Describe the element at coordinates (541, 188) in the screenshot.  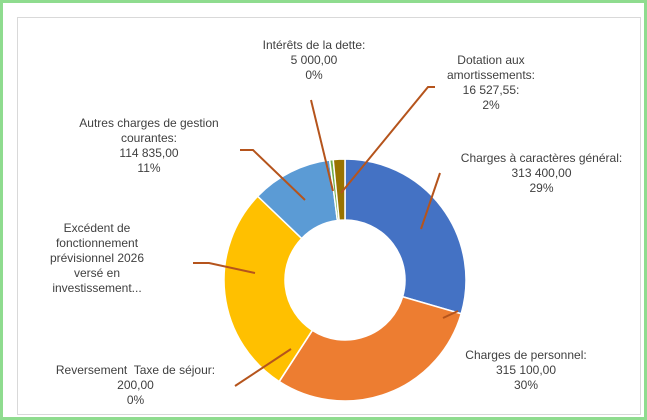
I see `percent-label: 29%` at that location.